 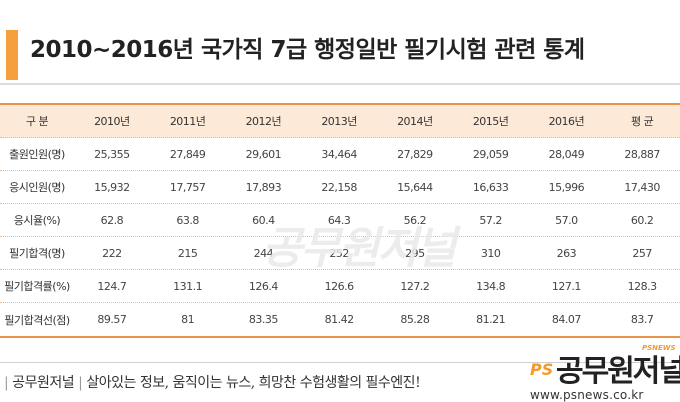 What do you see at coordinates (566, 253) in the screenshot?
I see `table-cell: 263` at bounding box center [566, 253].